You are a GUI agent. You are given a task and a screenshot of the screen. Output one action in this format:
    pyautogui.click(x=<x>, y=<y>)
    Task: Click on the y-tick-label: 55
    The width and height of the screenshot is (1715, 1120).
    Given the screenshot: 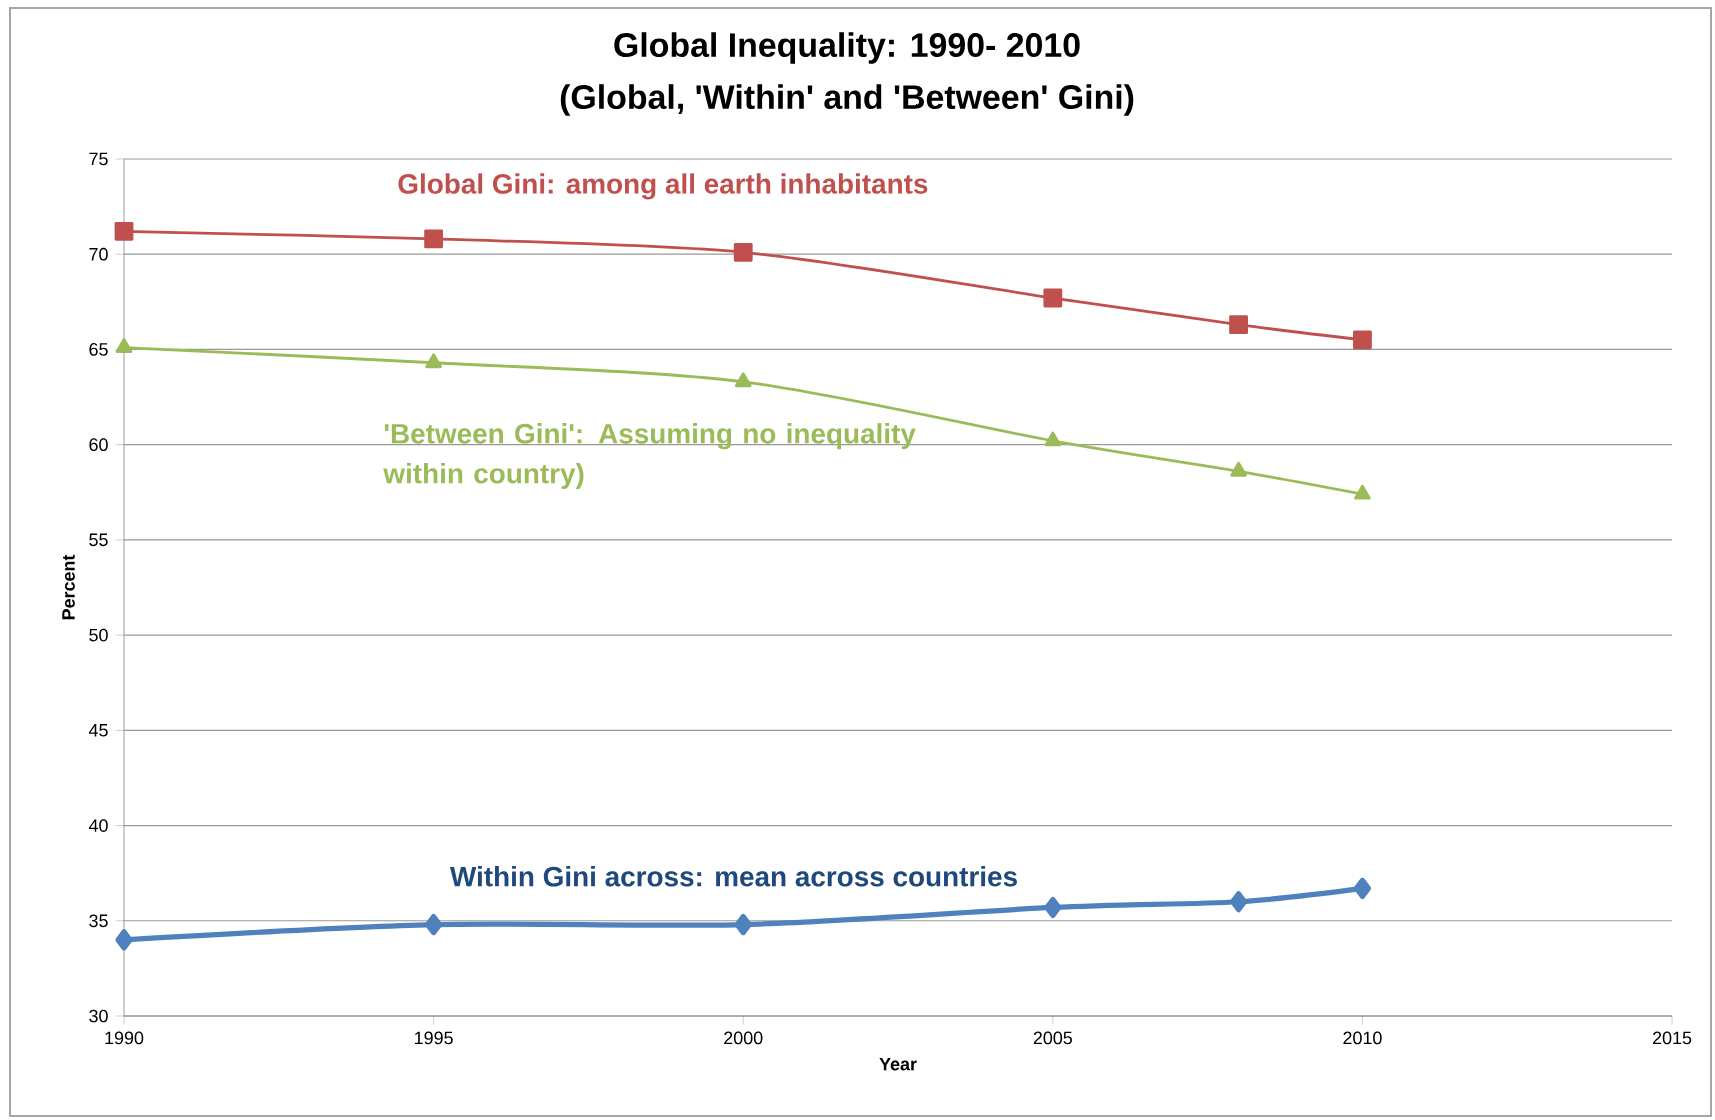 What is the action you would take?
    pyautogui.click(x=98, y=540)
    